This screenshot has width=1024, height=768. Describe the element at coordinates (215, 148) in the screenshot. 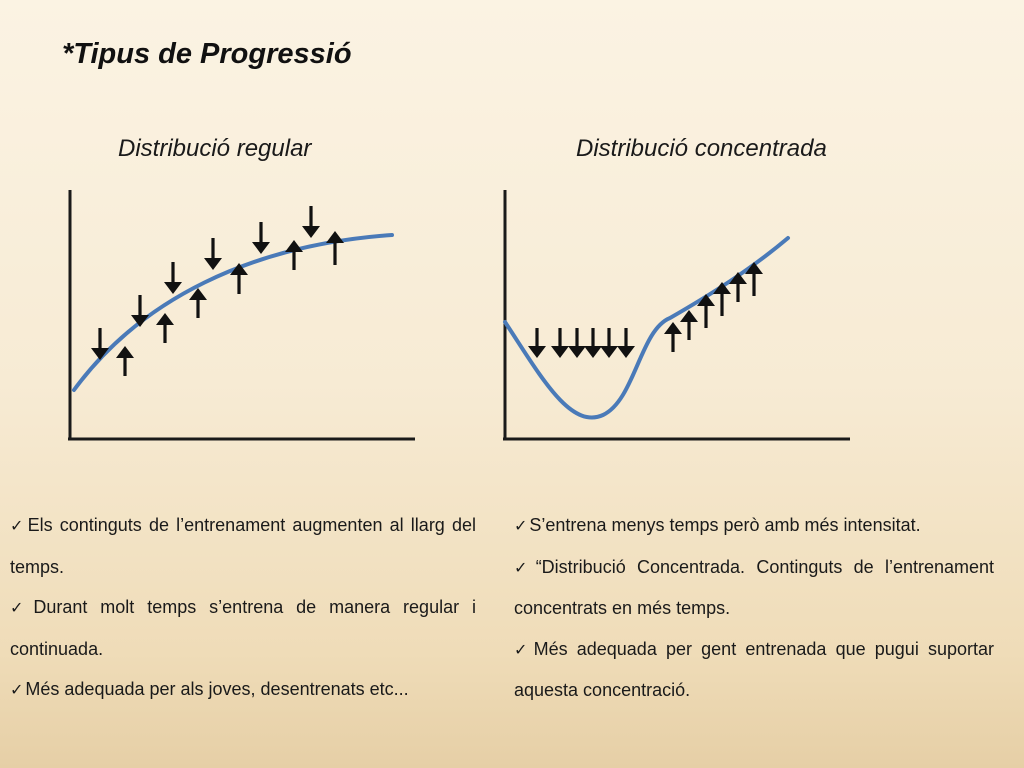

I see `regular-distribution-title: Distribució regular` at that location.